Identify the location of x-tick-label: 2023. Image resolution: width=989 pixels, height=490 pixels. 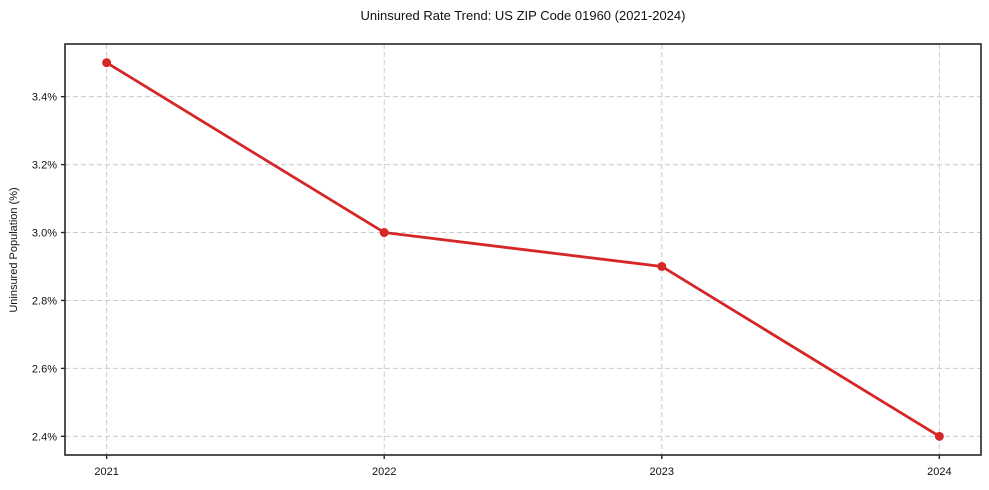
(662, 472).